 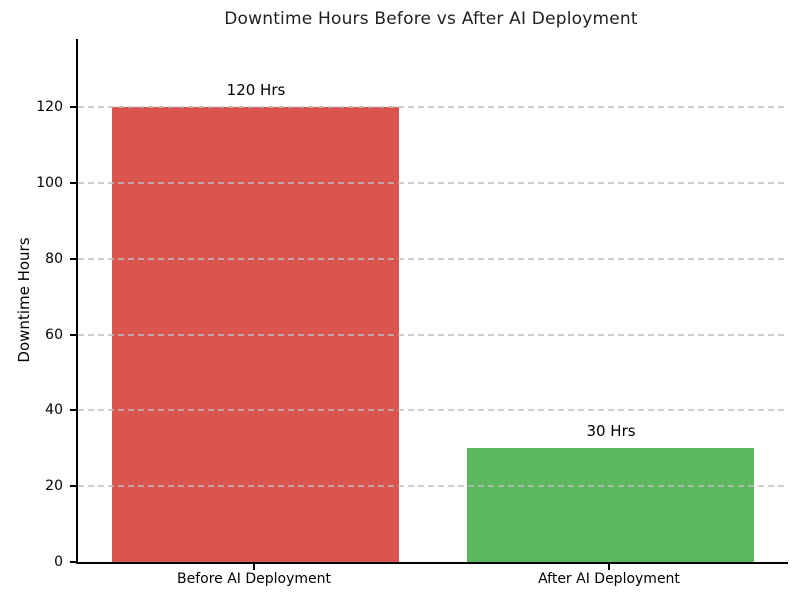 What do you see at coordinates (54, 335) in the screenshot?
I see `y-tick-label: 60` at bounding box center [54, 335].